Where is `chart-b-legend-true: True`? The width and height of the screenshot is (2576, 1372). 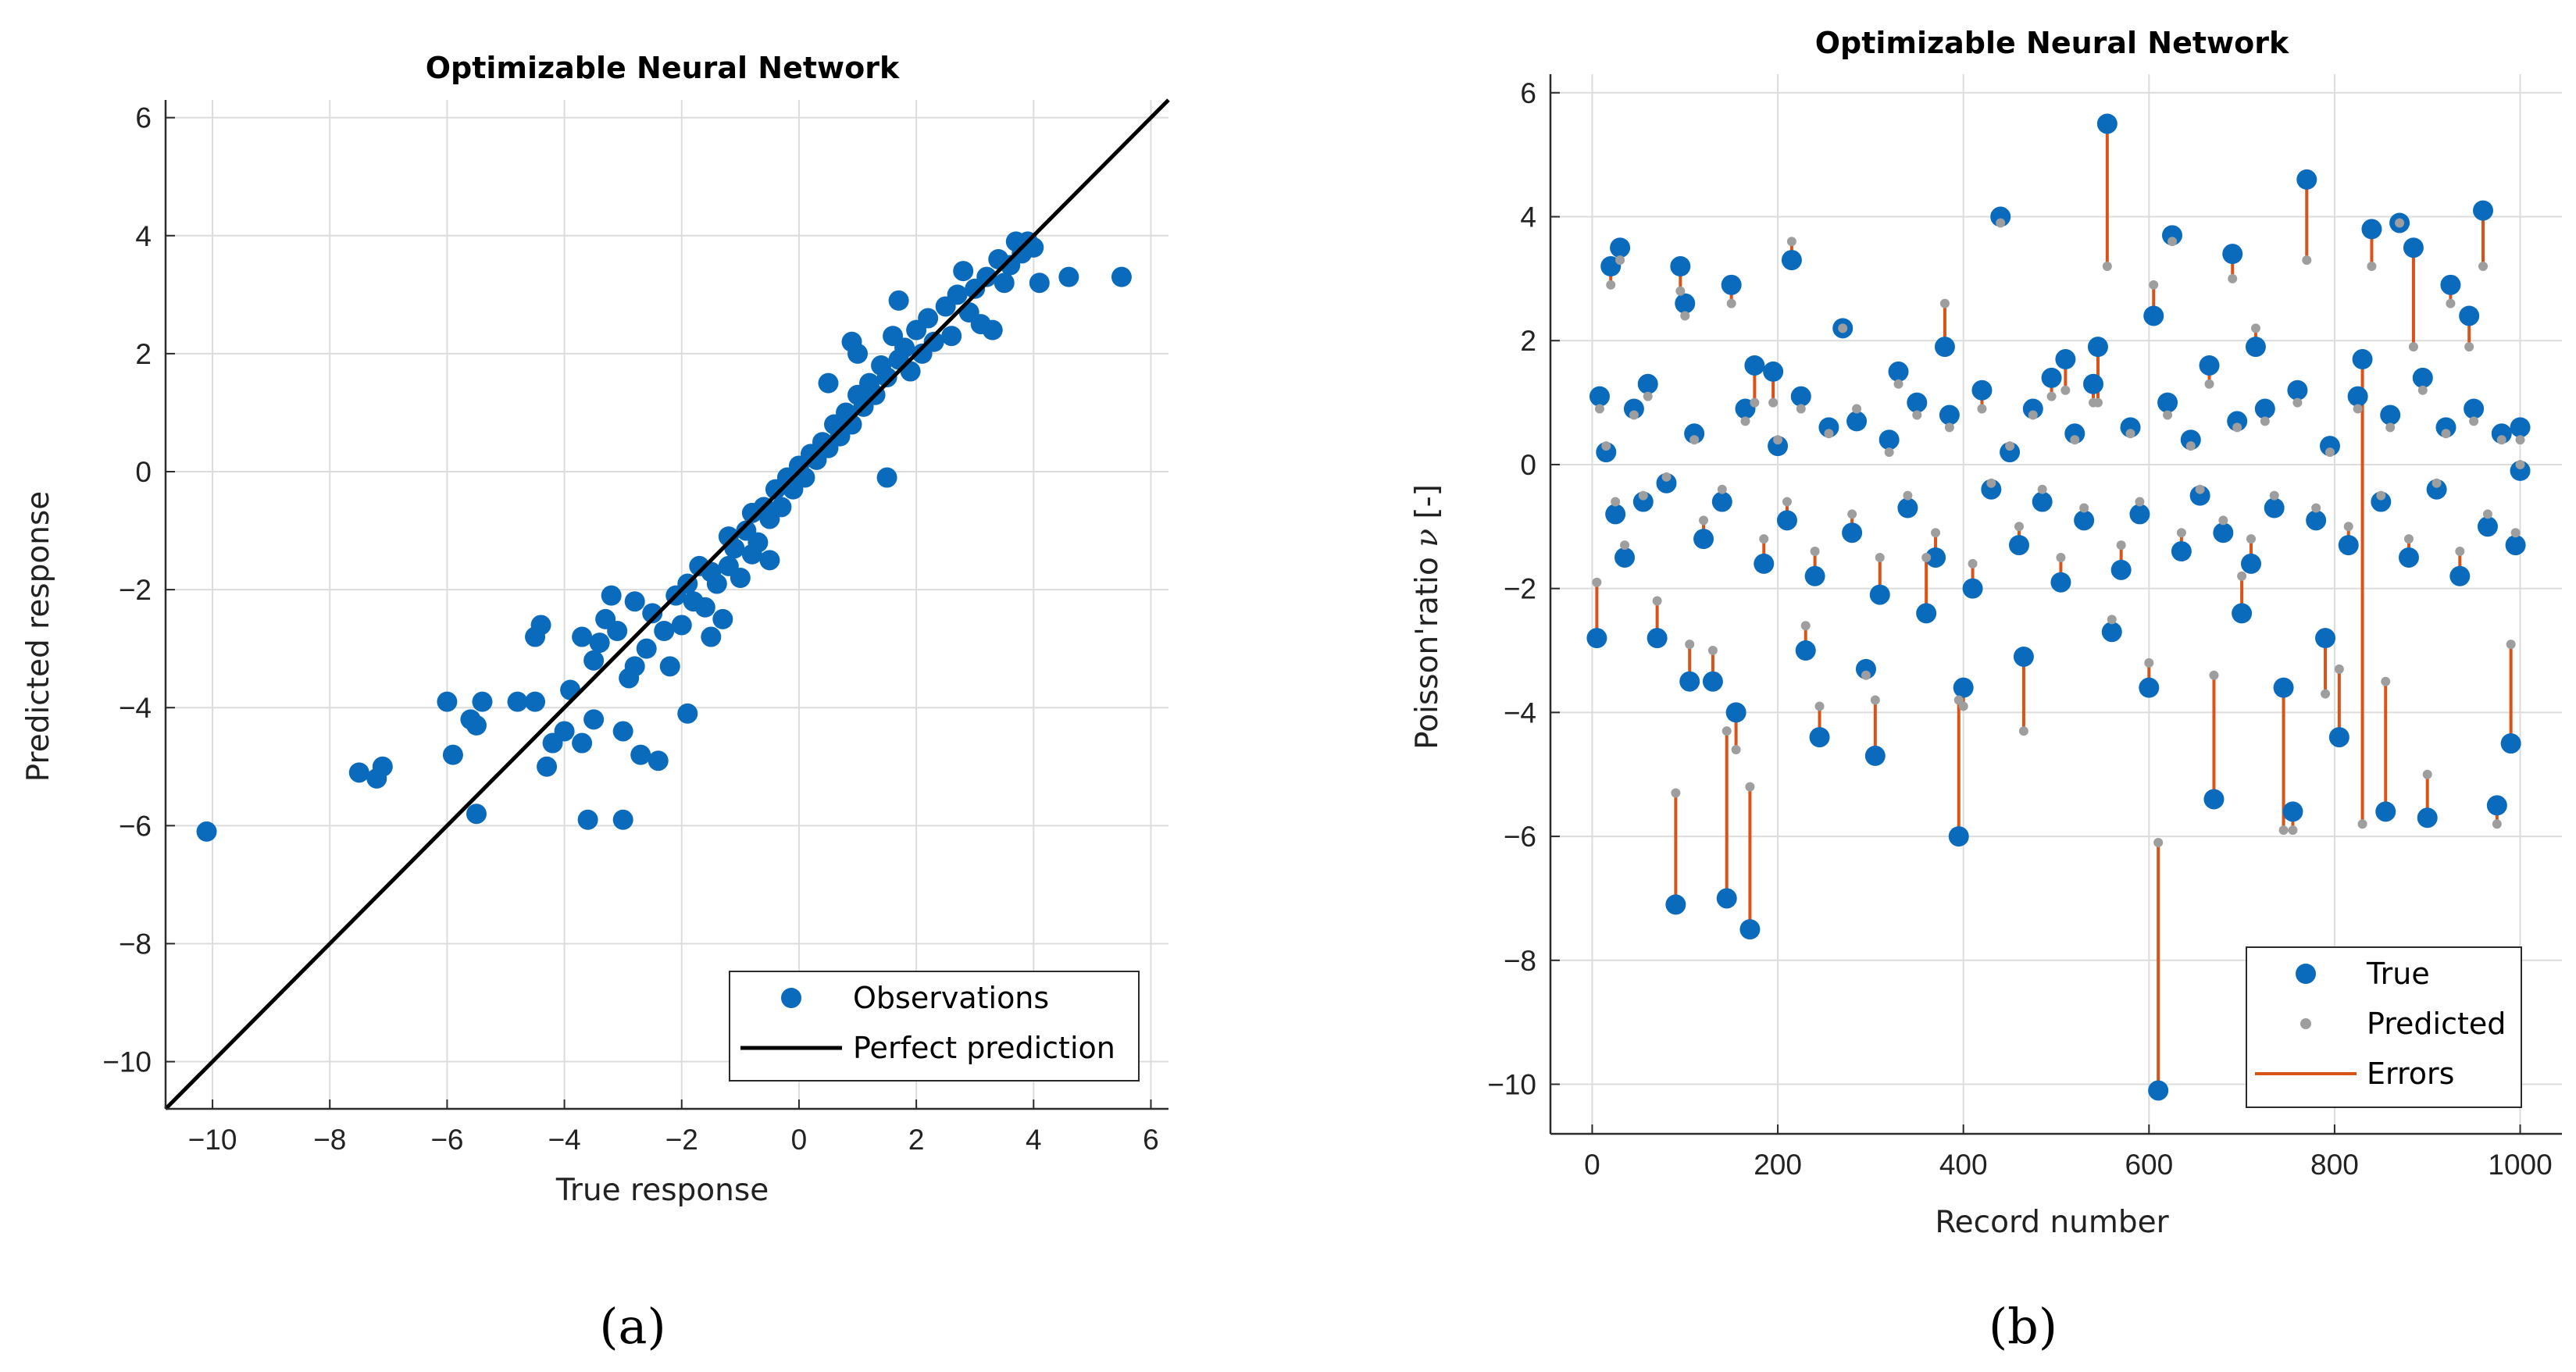 chart-b-legend-true: True is located at coordinates (2398, 974).